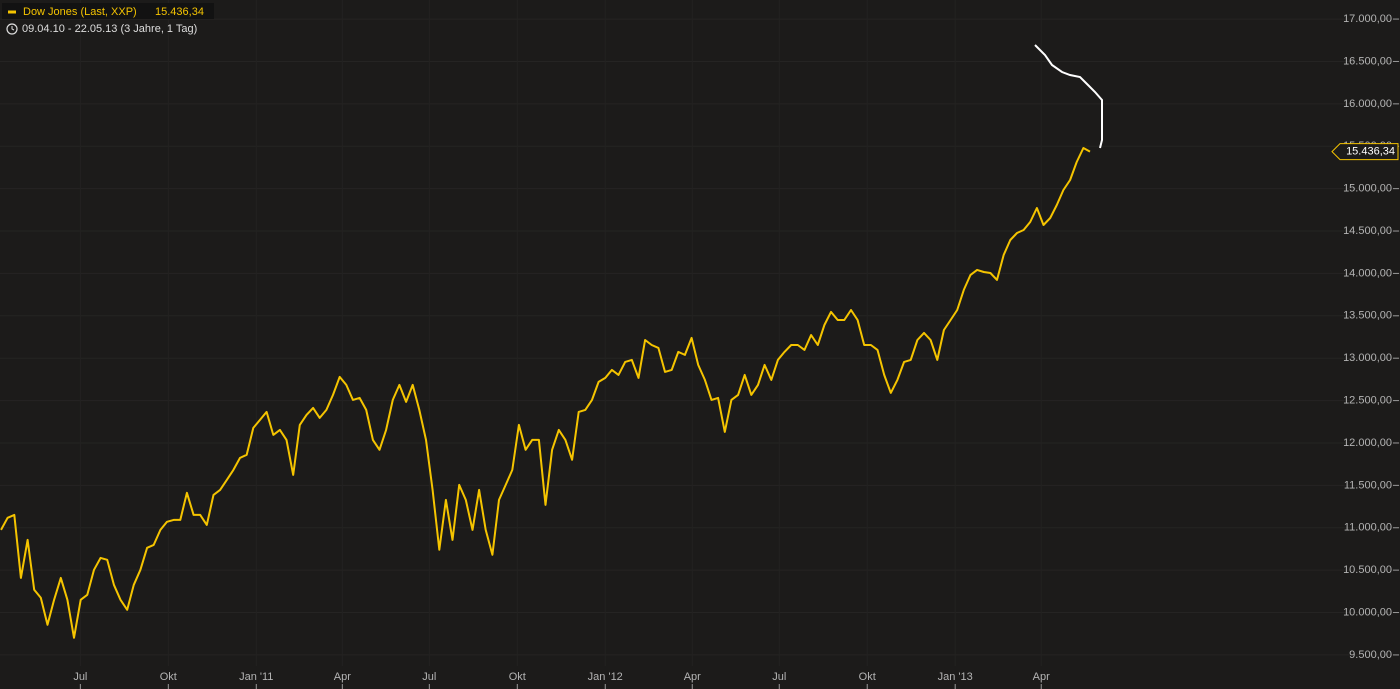 This screenshot has width=1400, height=689. Describe the element at coordinates (1068, 96) in the screenshot. I see `drawing-annotation` at that location.